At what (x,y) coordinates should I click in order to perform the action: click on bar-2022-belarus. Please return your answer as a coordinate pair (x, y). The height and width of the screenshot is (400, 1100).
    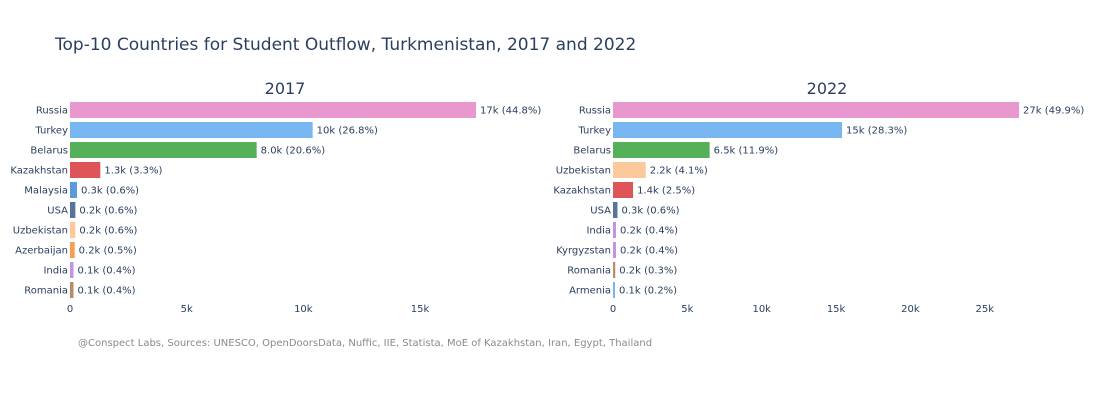
    Looking at the image, I should click on (661, 150).